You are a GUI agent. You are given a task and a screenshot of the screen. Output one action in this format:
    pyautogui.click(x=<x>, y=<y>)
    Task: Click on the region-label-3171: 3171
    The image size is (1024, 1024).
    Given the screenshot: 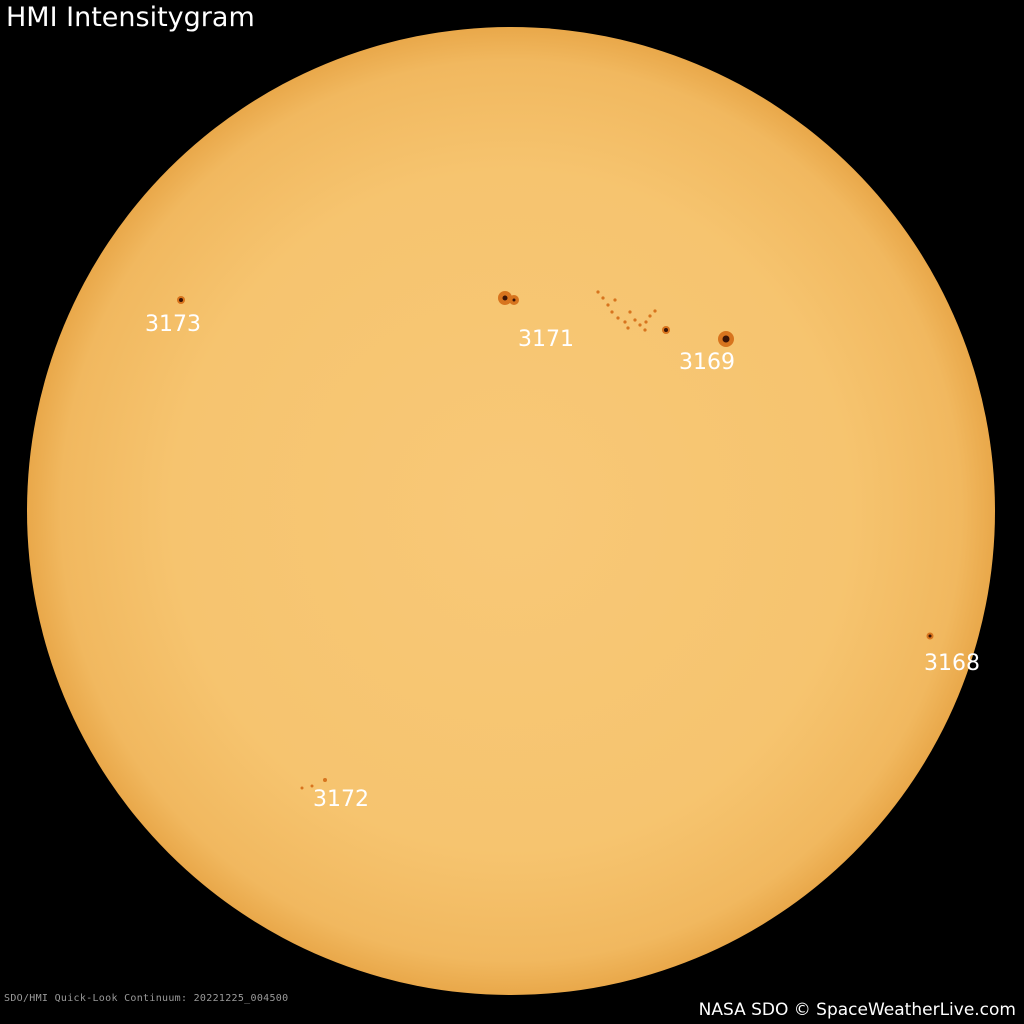 What is the action you would take?
    pyautogui.click(x=546, y=339)
    